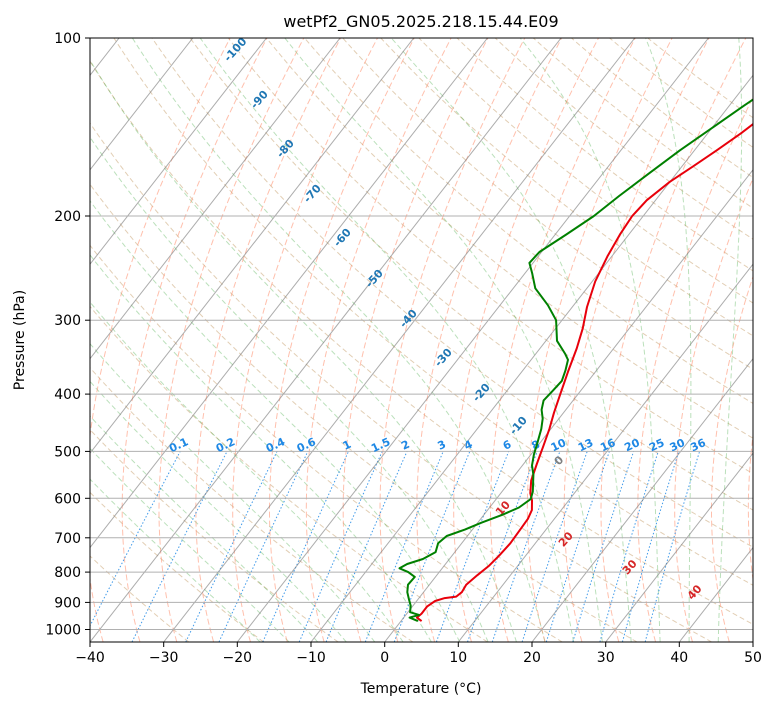 The width and height of the screenshot is (775, 712). Describe the element at coordinates (67, 321) in the screenshot. I see `y-tick-label: 300` at that location.